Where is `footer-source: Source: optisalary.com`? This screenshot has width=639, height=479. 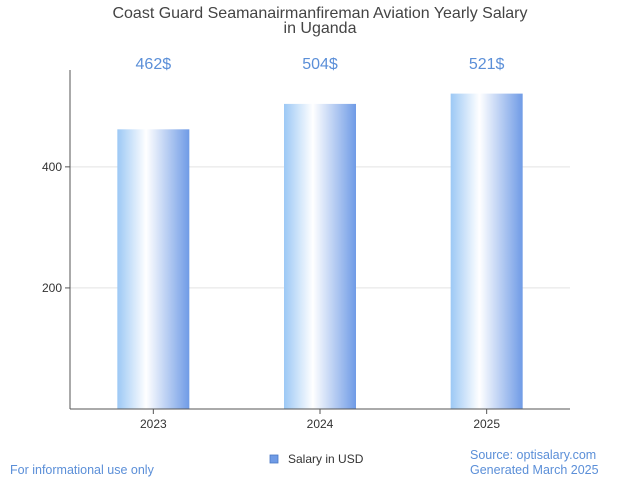
footer-source: Source: optisalary.com is located at coordinates (533, 455).